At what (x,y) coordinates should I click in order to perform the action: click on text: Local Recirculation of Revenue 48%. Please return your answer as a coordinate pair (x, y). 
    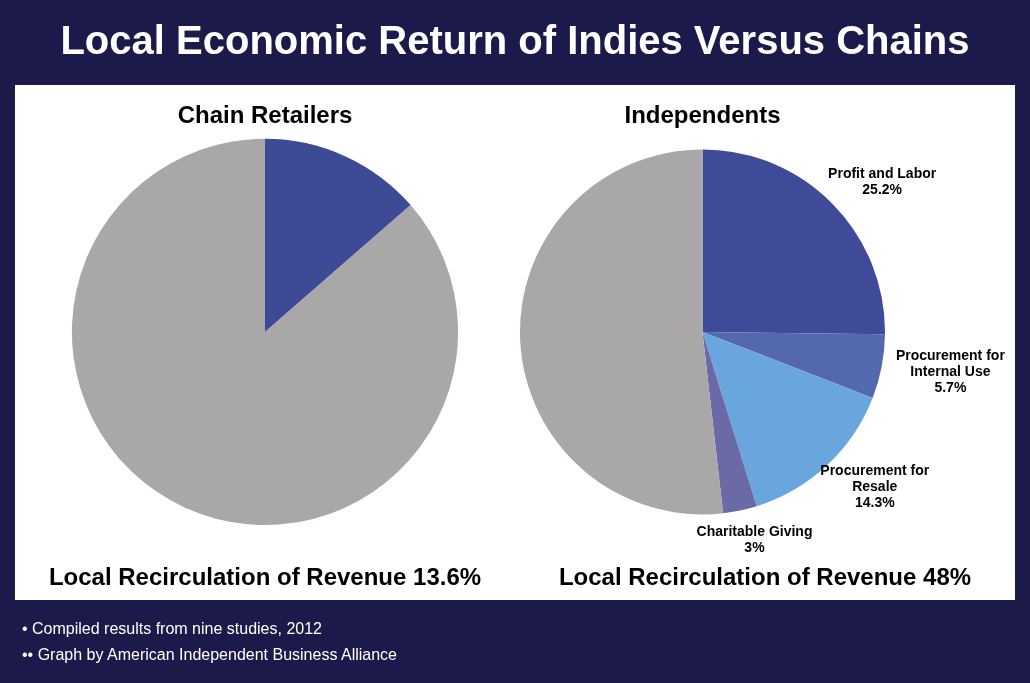
    Looking at the image, I should click on (765, 576).